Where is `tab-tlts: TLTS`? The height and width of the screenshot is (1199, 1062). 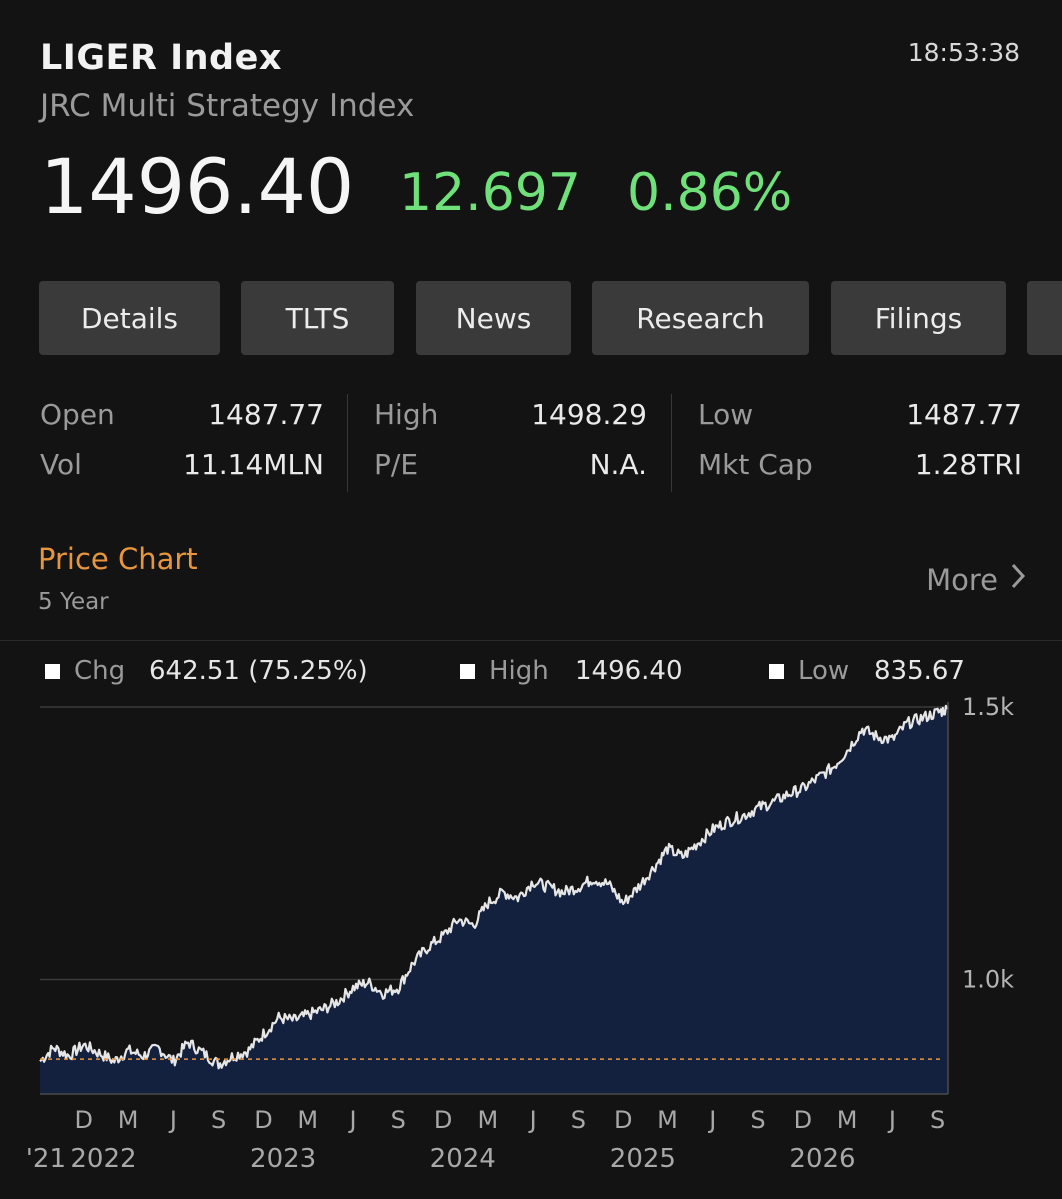 tab-tlts: TLTS is located at coordinates (317, 318).